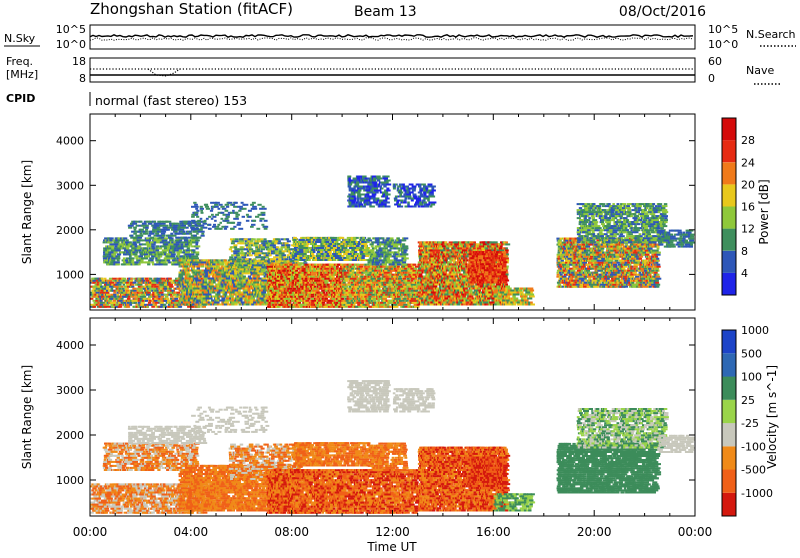  I want to click on freq-right-tick-bottom: 0, so click(711, 78).